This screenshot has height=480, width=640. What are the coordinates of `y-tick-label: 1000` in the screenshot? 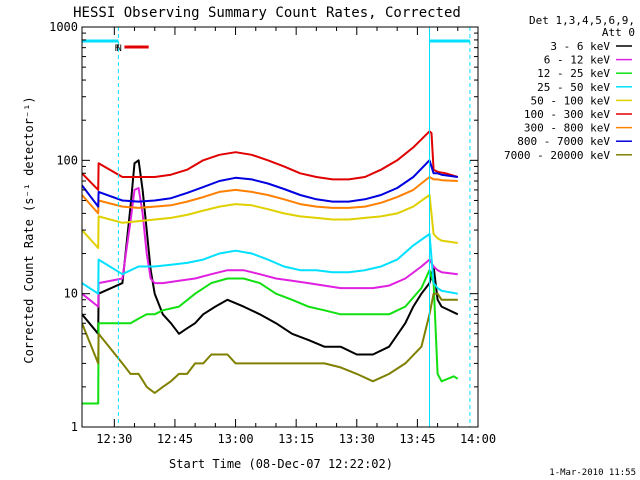 It's located at (63, 27).